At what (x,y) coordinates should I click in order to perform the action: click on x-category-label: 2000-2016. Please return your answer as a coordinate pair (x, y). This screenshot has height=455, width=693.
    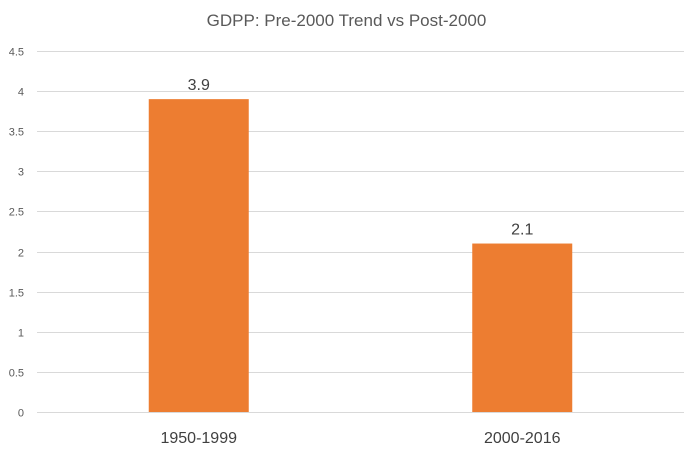
    Looking at the image, I should click on (522, 438).